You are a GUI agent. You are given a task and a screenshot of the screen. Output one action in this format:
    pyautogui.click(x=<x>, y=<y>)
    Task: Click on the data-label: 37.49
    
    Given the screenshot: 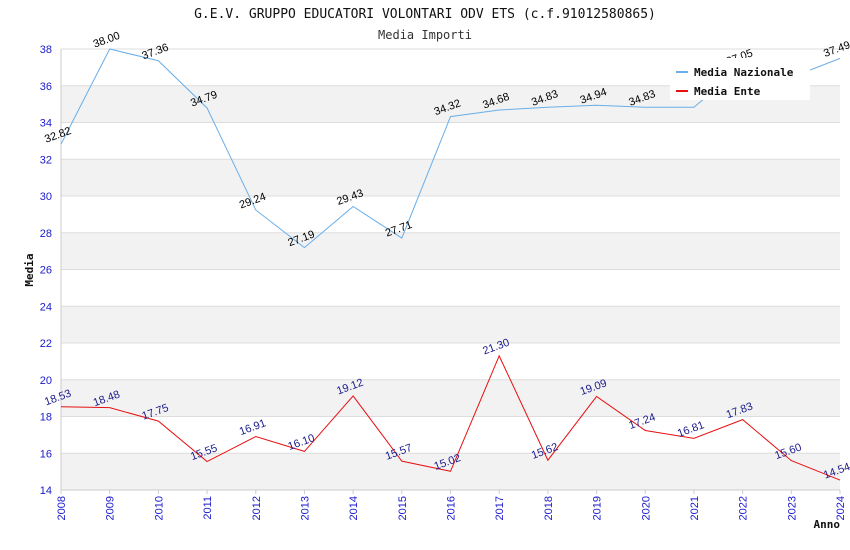 What is the action you would take?
    pyautogui.click(x=836, y=49)
    